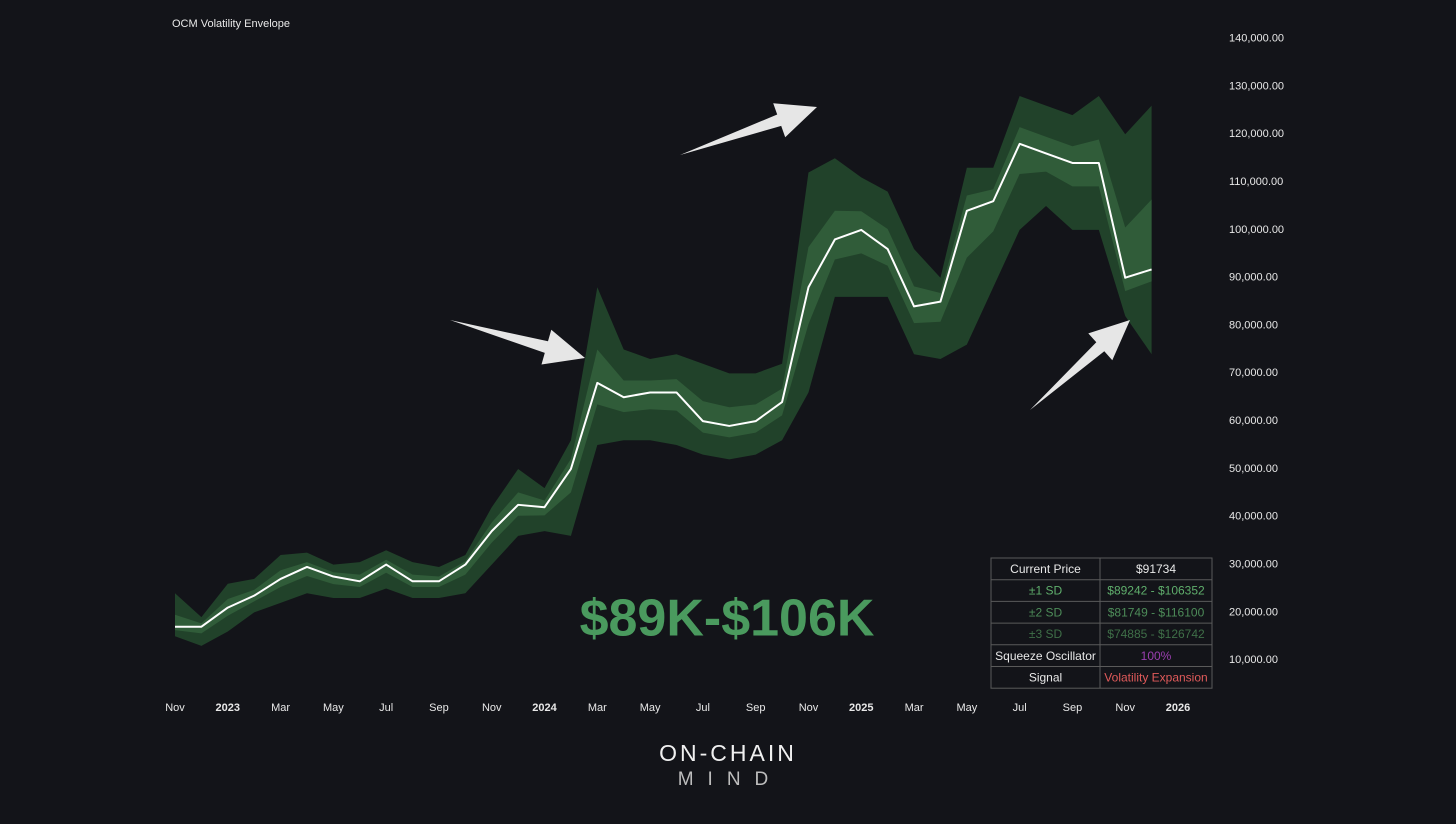  Describe the element at coordinates (1253, 373) in the screenshot. I see `y-tick-label: 70,000.00` at that location.